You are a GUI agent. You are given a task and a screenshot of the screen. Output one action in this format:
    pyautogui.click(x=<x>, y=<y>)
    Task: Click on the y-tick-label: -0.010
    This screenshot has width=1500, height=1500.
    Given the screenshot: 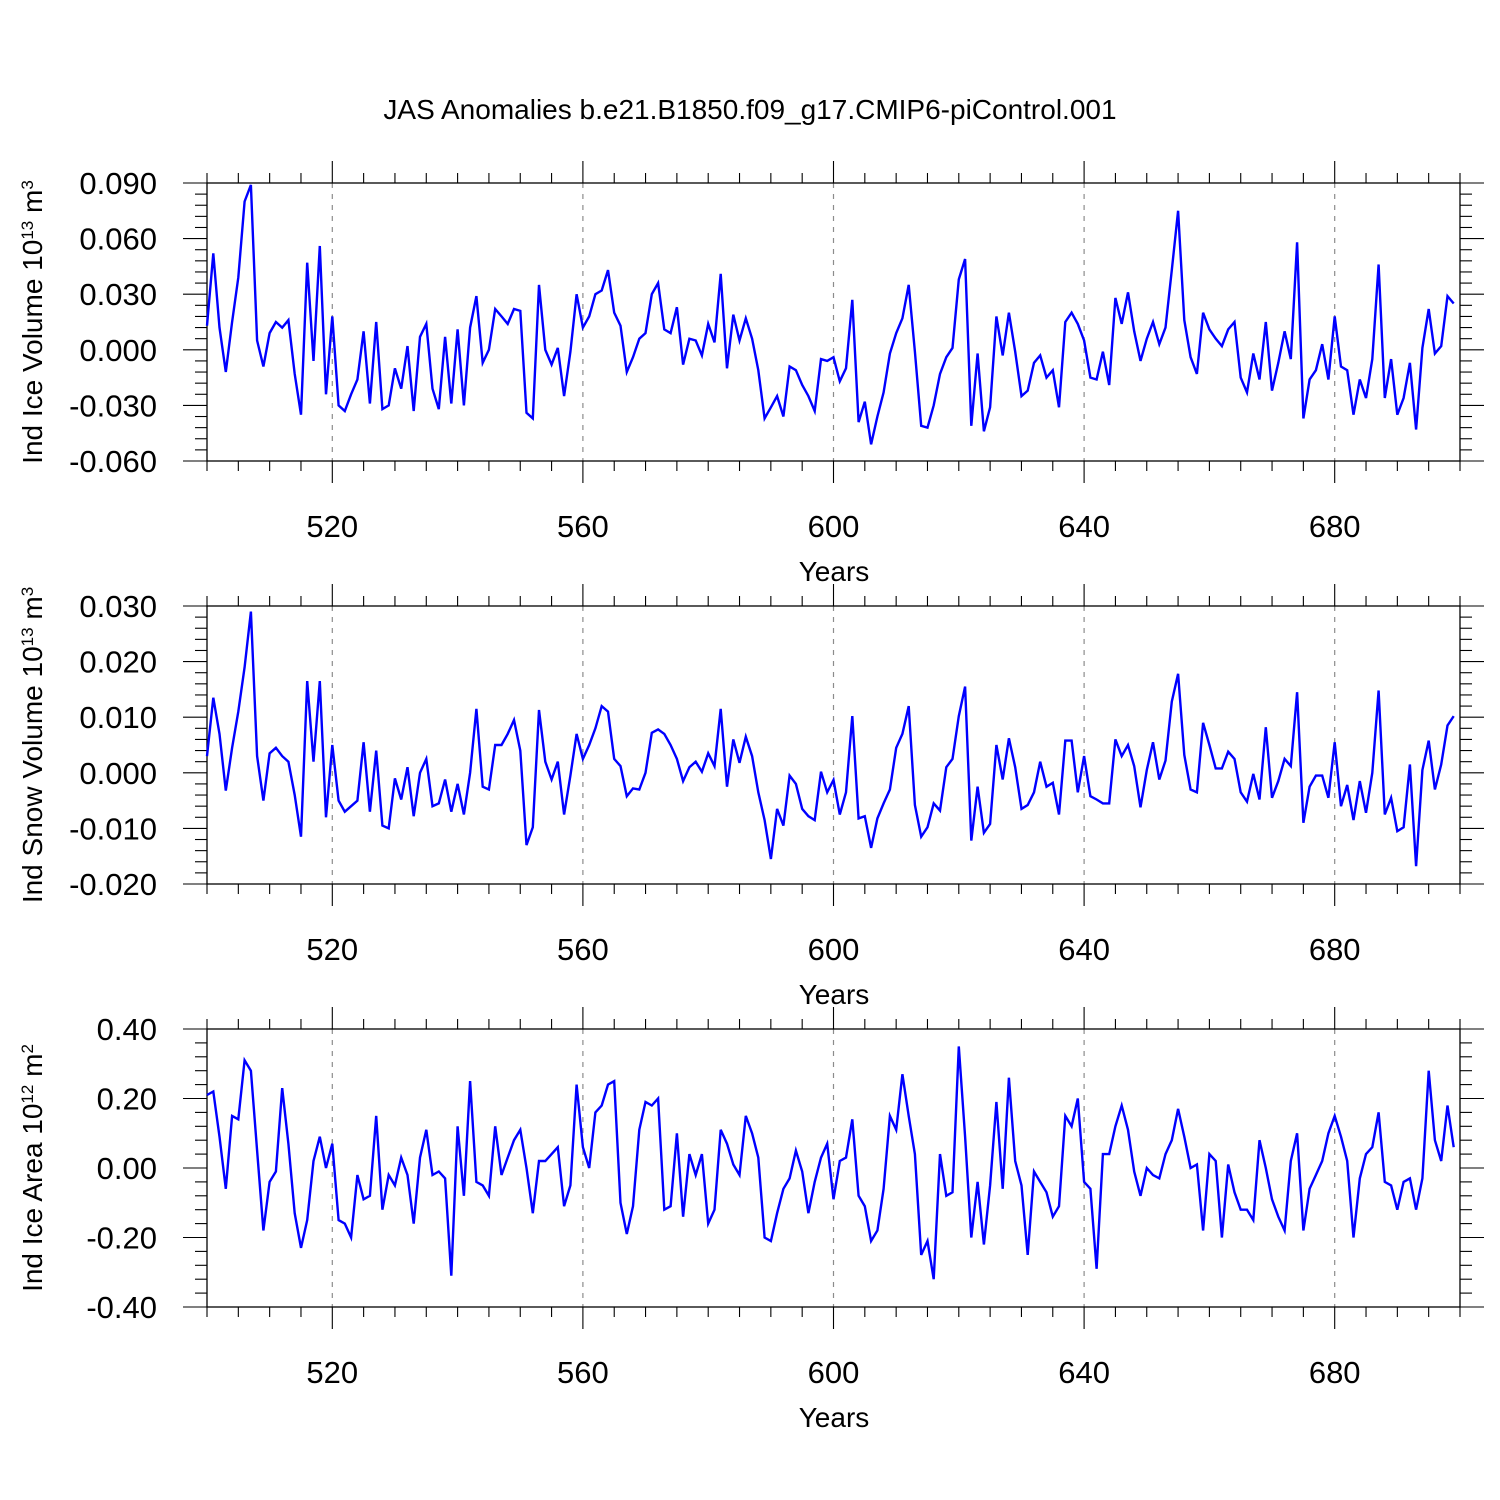 What is the action you would take?
    pyautogui.click(x=113, y=828)
    